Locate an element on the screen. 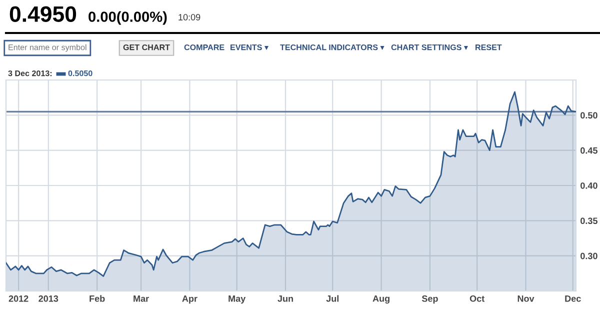  x-tick-label: Sep is located at coordinates (430, 299).